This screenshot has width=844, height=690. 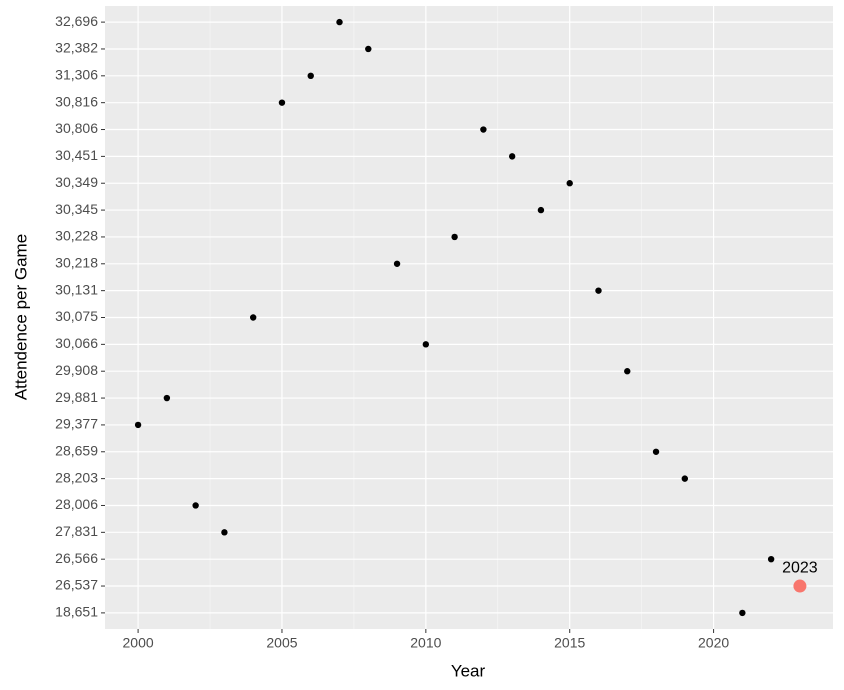 I want to click on y-tick-label: 29,908, so click(x=76, y=370).